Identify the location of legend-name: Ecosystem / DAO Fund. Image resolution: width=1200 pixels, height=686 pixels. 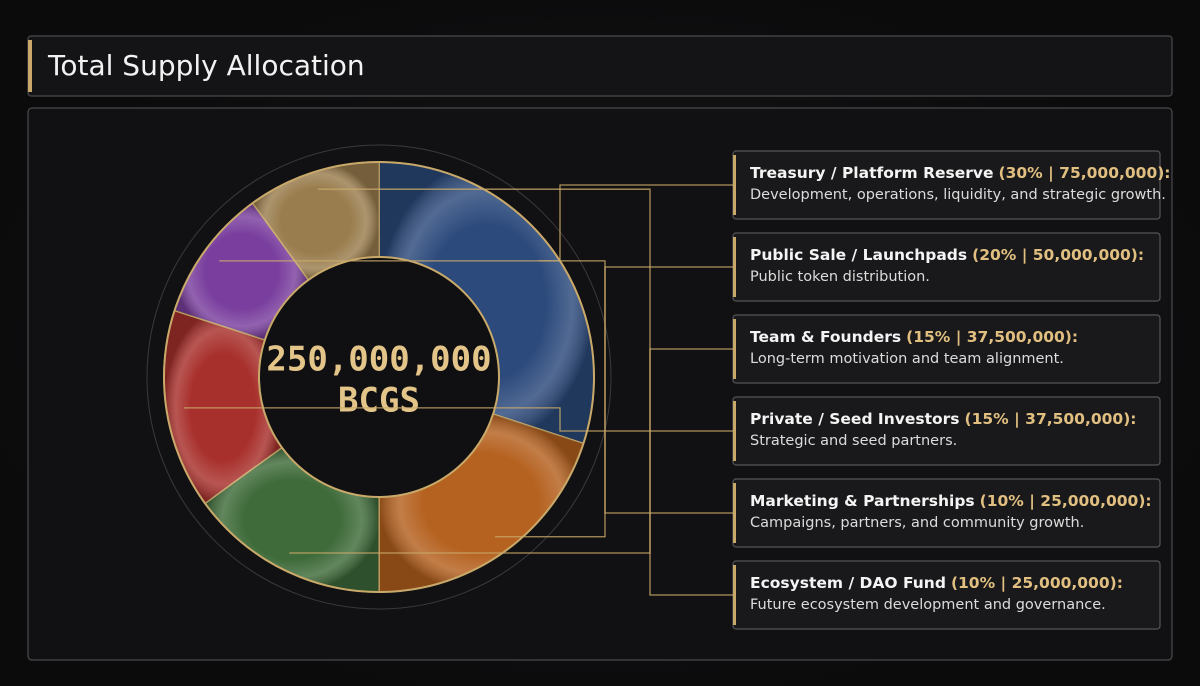
(848, 583).